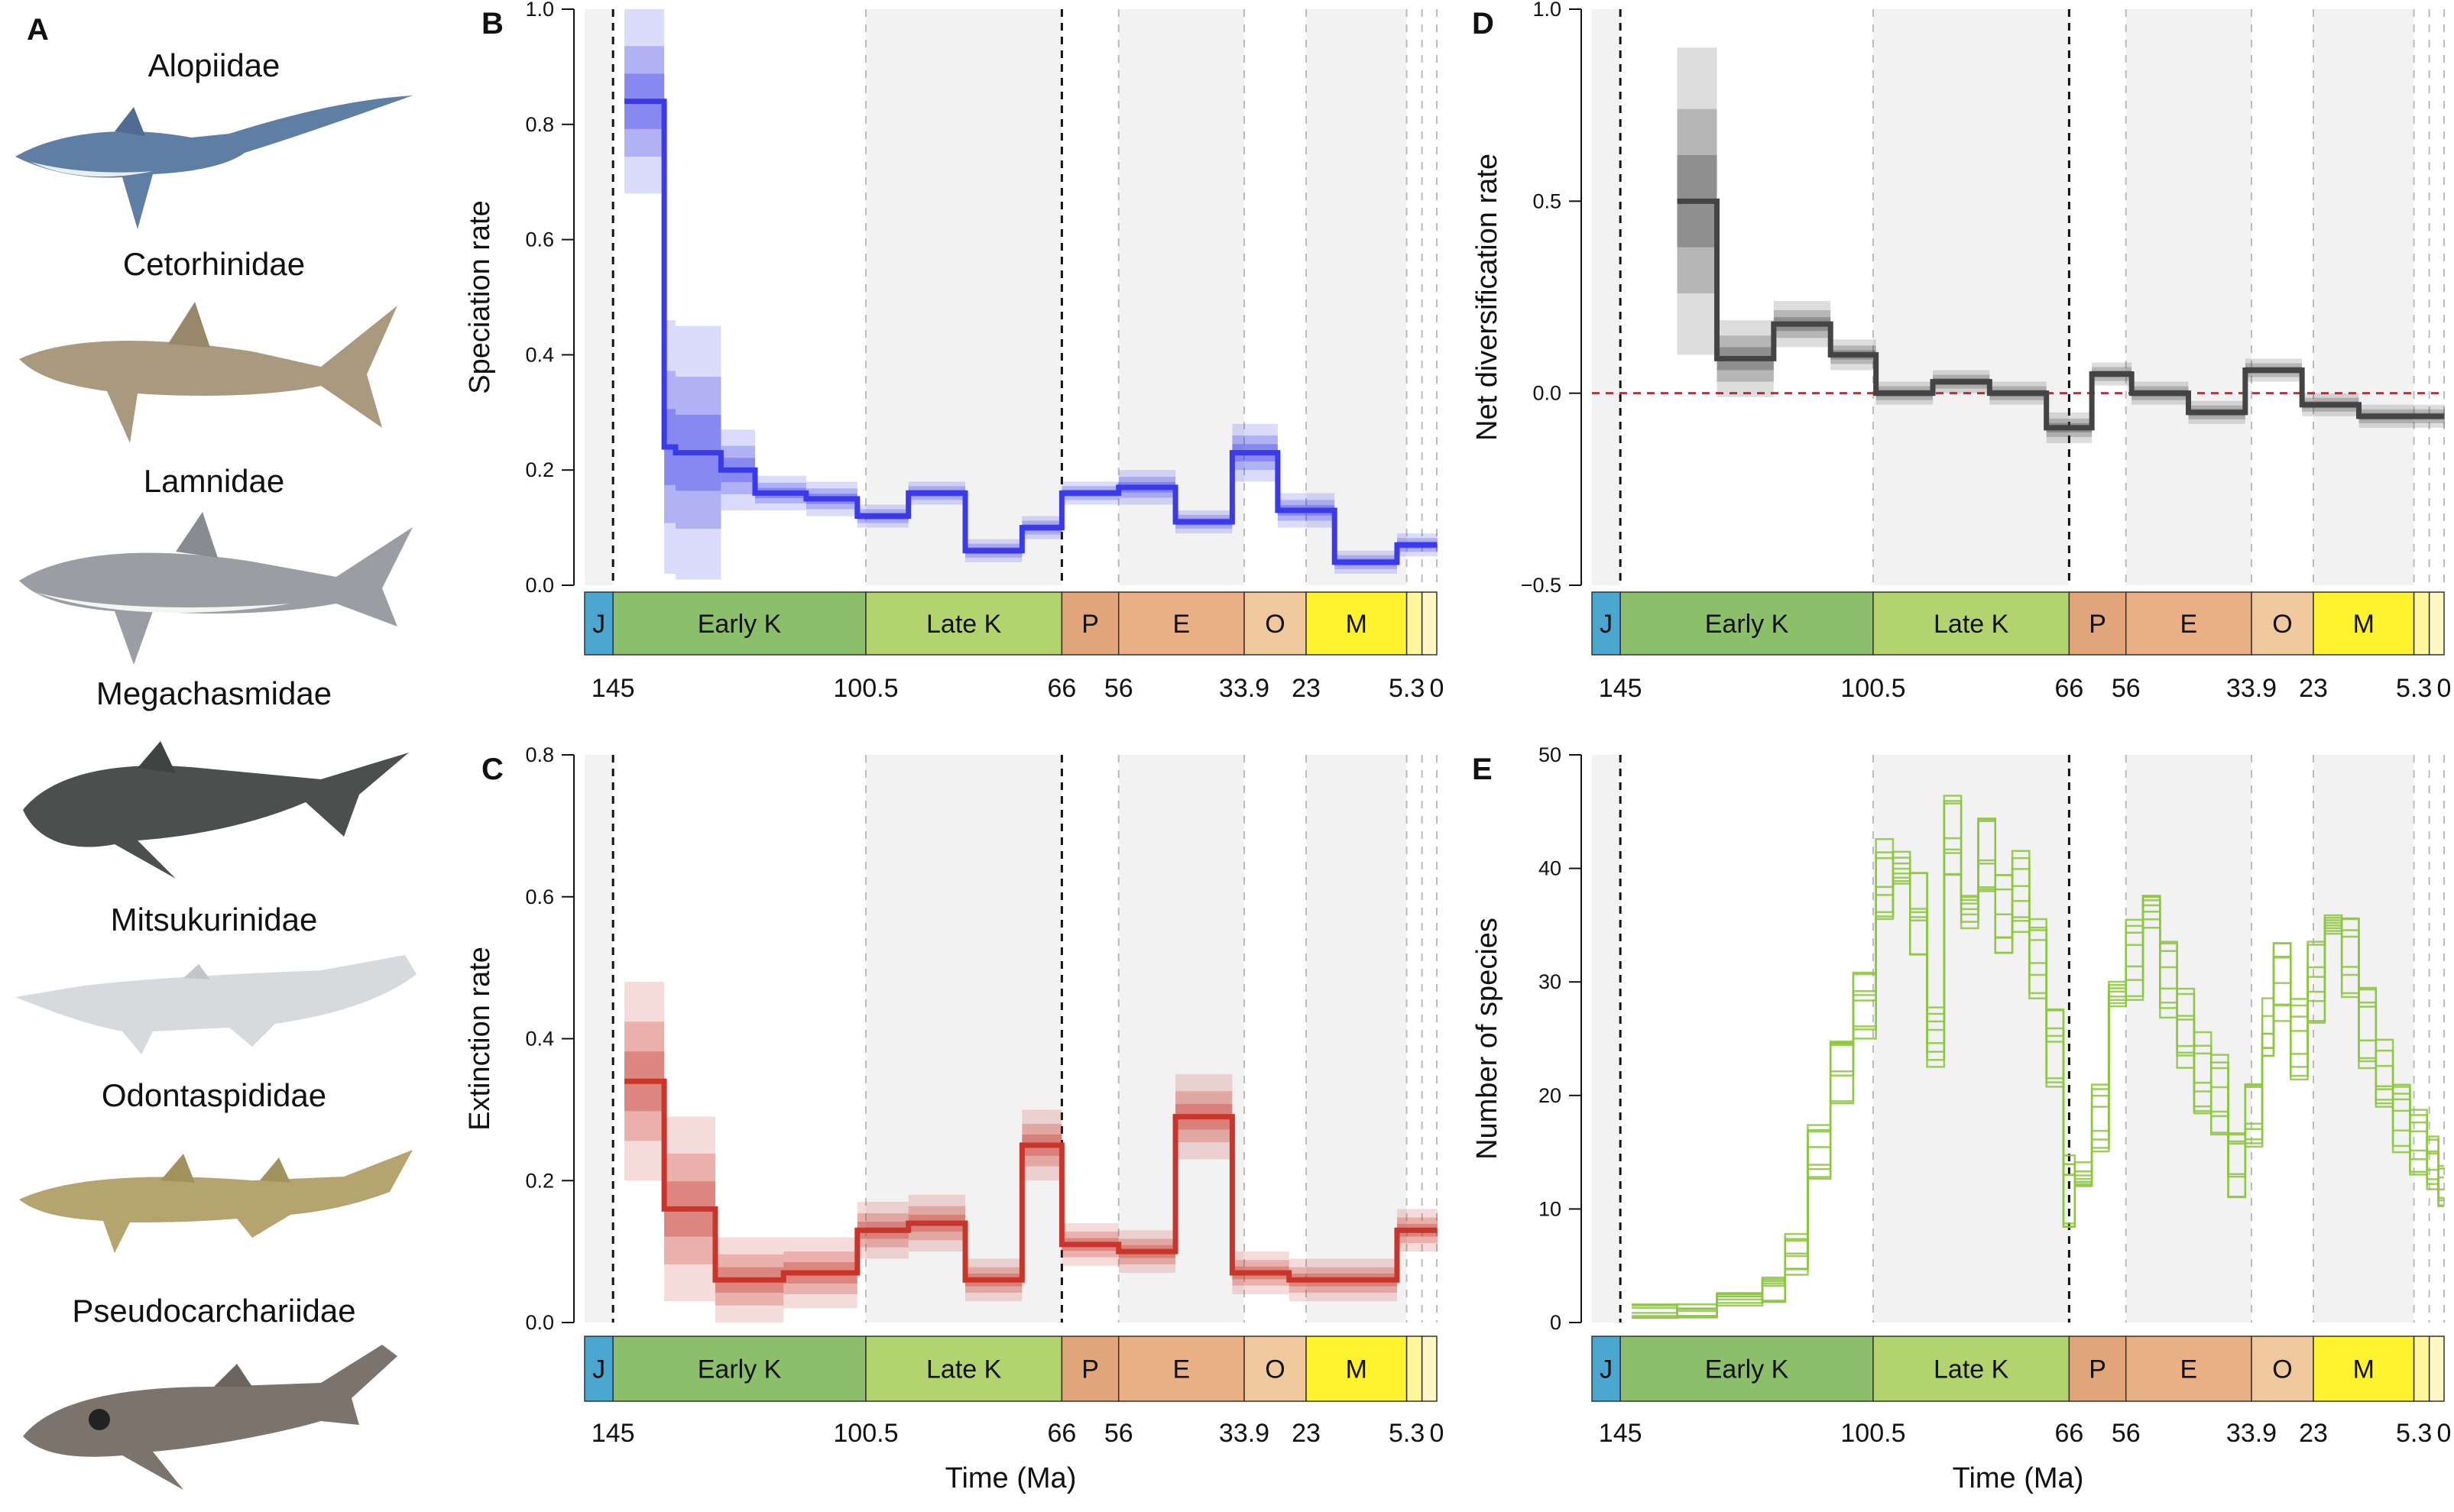 The image size is (2454, 1512). Describe the element at coordinates (1030, 1181) in the screenshot. I see `rate-line` at that location.